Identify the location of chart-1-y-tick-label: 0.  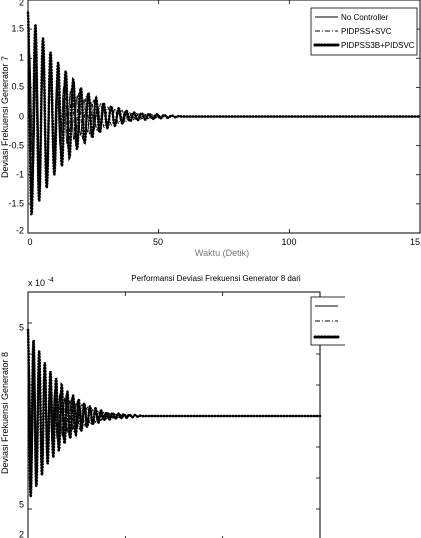
(21, 116).